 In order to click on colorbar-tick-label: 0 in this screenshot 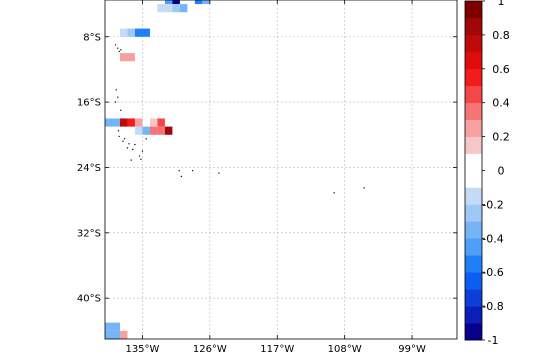, I will do `click(501, 171)`.